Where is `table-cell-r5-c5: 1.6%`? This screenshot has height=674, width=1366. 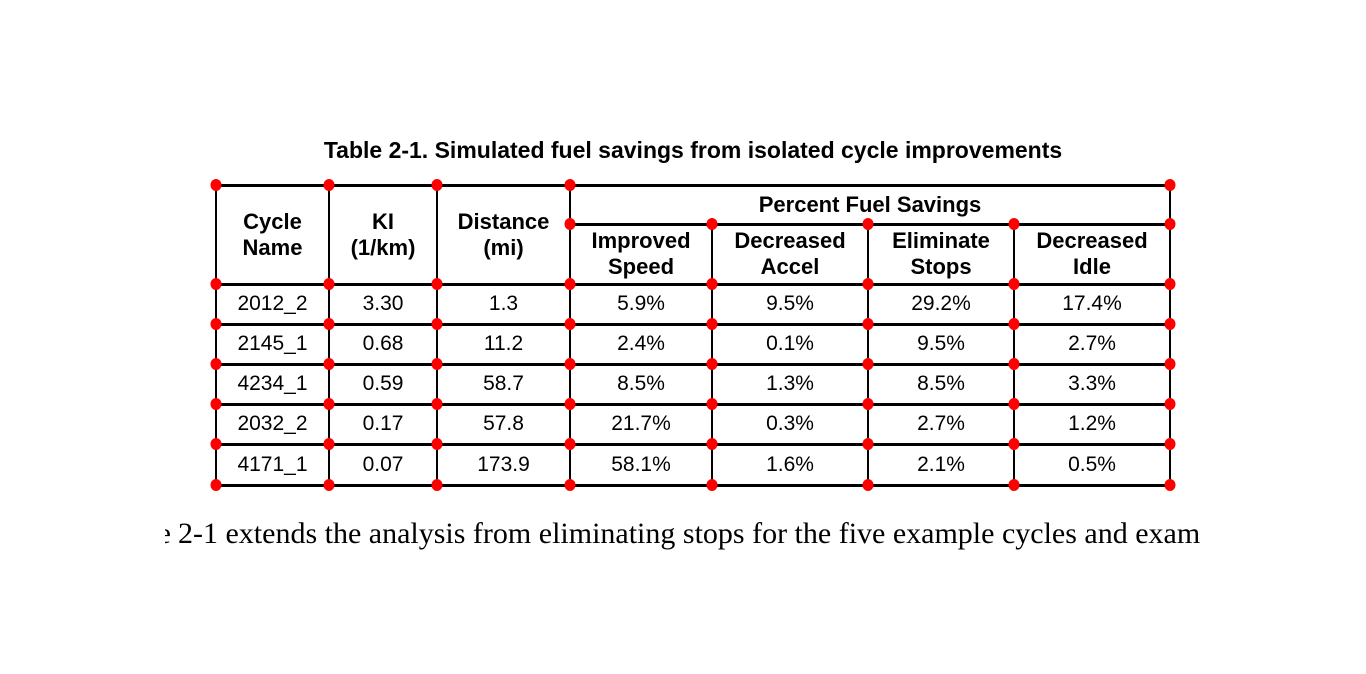
table-cell-r5-c5: 1.6% is located at coordinates (790, 464).